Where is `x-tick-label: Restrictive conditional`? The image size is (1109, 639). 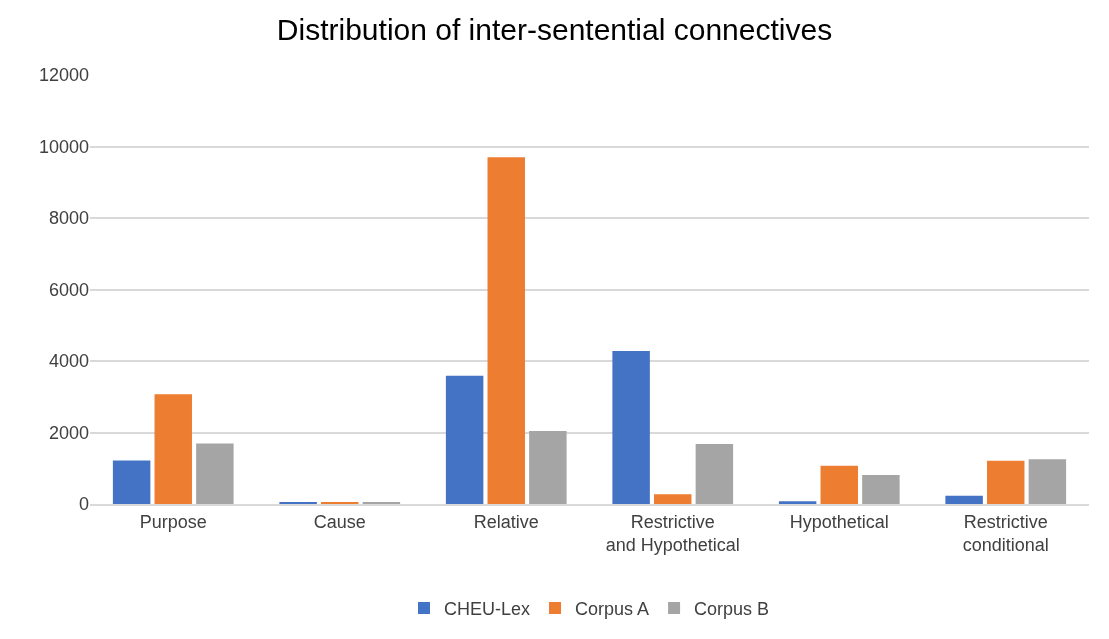 x-tick-label: Restrictive conditional is located at coordinates (1005, 533).